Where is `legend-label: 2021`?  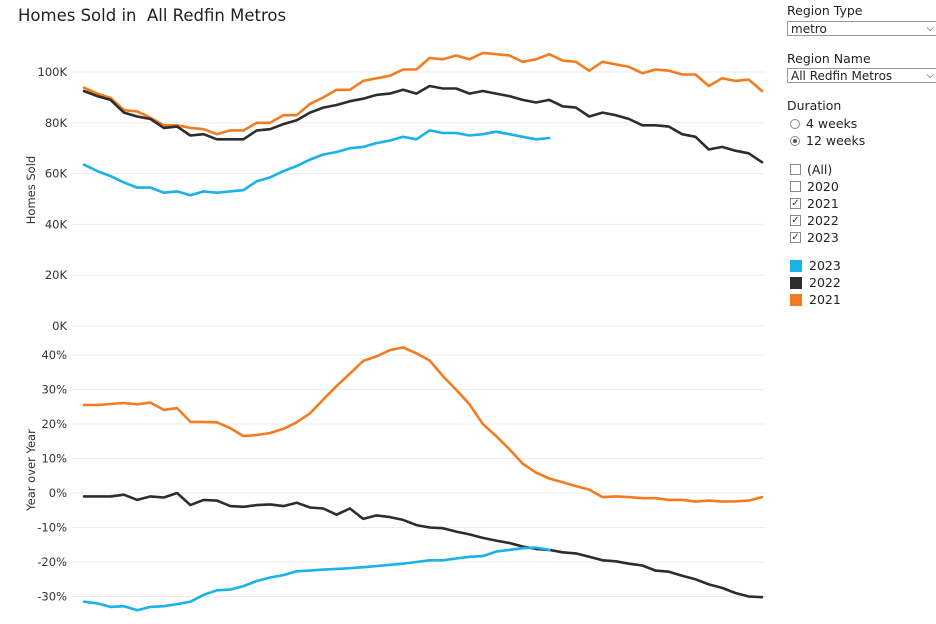 legend-label: 2021 is located at coordinates (825, 299).